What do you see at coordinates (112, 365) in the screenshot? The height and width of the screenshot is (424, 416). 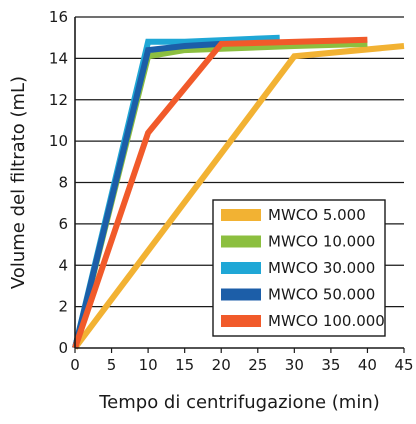 I see `x-tick-label-1: 5` at bounding box center [112, 365].